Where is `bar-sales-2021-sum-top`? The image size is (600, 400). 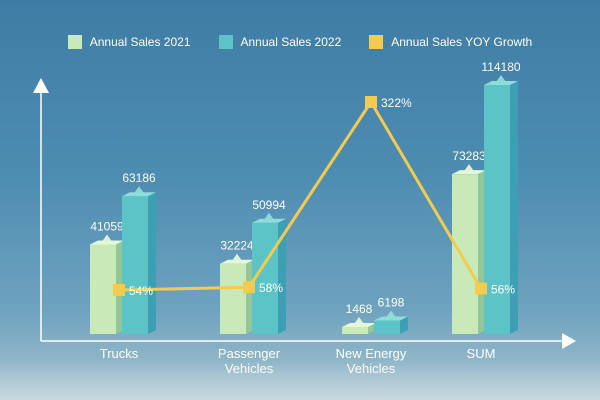 bar-sales-2021-sum-top is located at coordinates (469, 172).